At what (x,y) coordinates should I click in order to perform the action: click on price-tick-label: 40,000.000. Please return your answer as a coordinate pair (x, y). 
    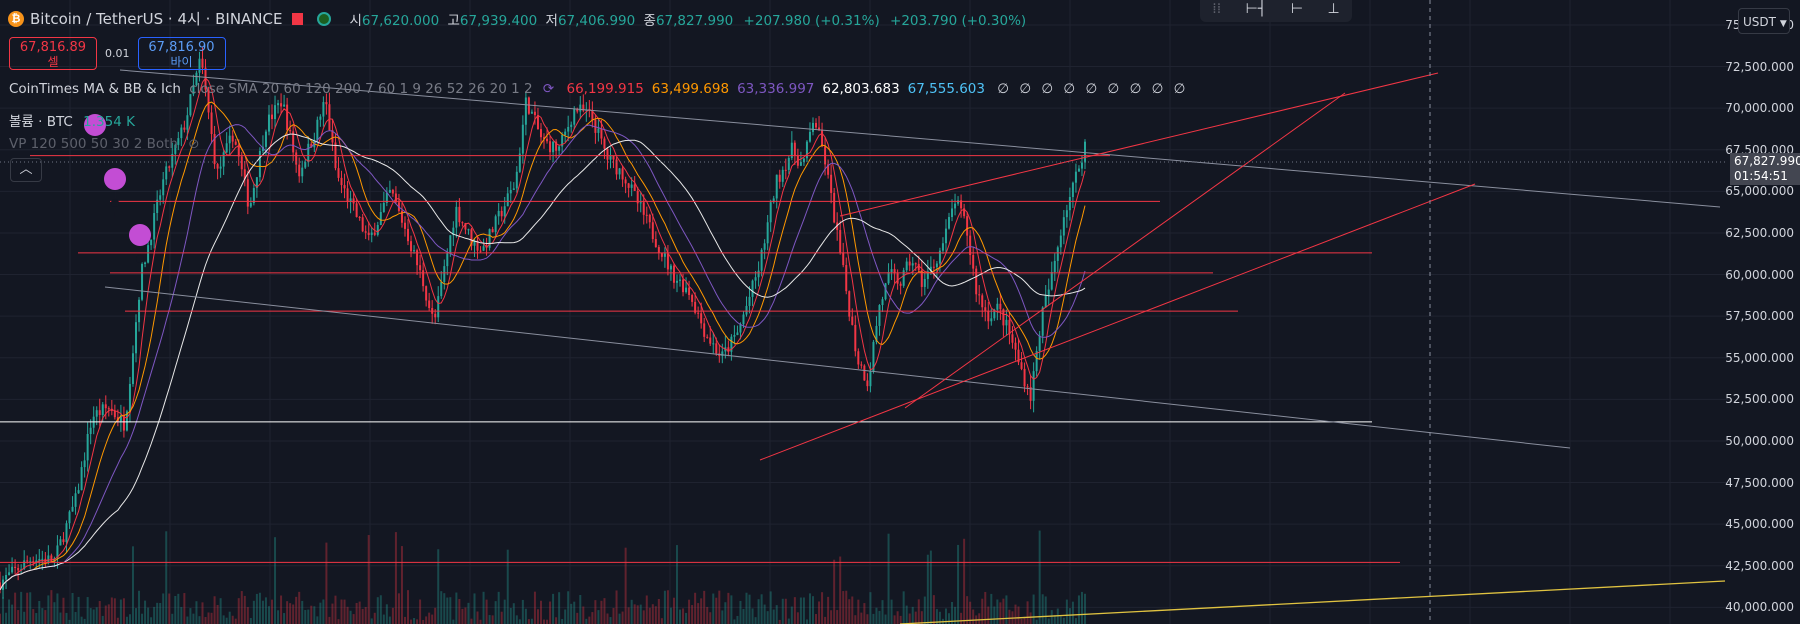
    Looking at the image, I should click on (1759, 607).